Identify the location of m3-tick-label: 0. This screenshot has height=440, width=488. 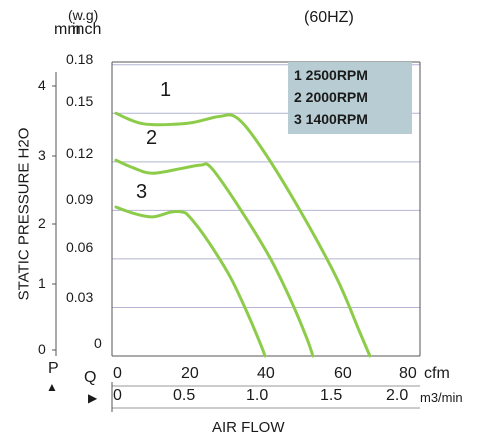
(117, 395).